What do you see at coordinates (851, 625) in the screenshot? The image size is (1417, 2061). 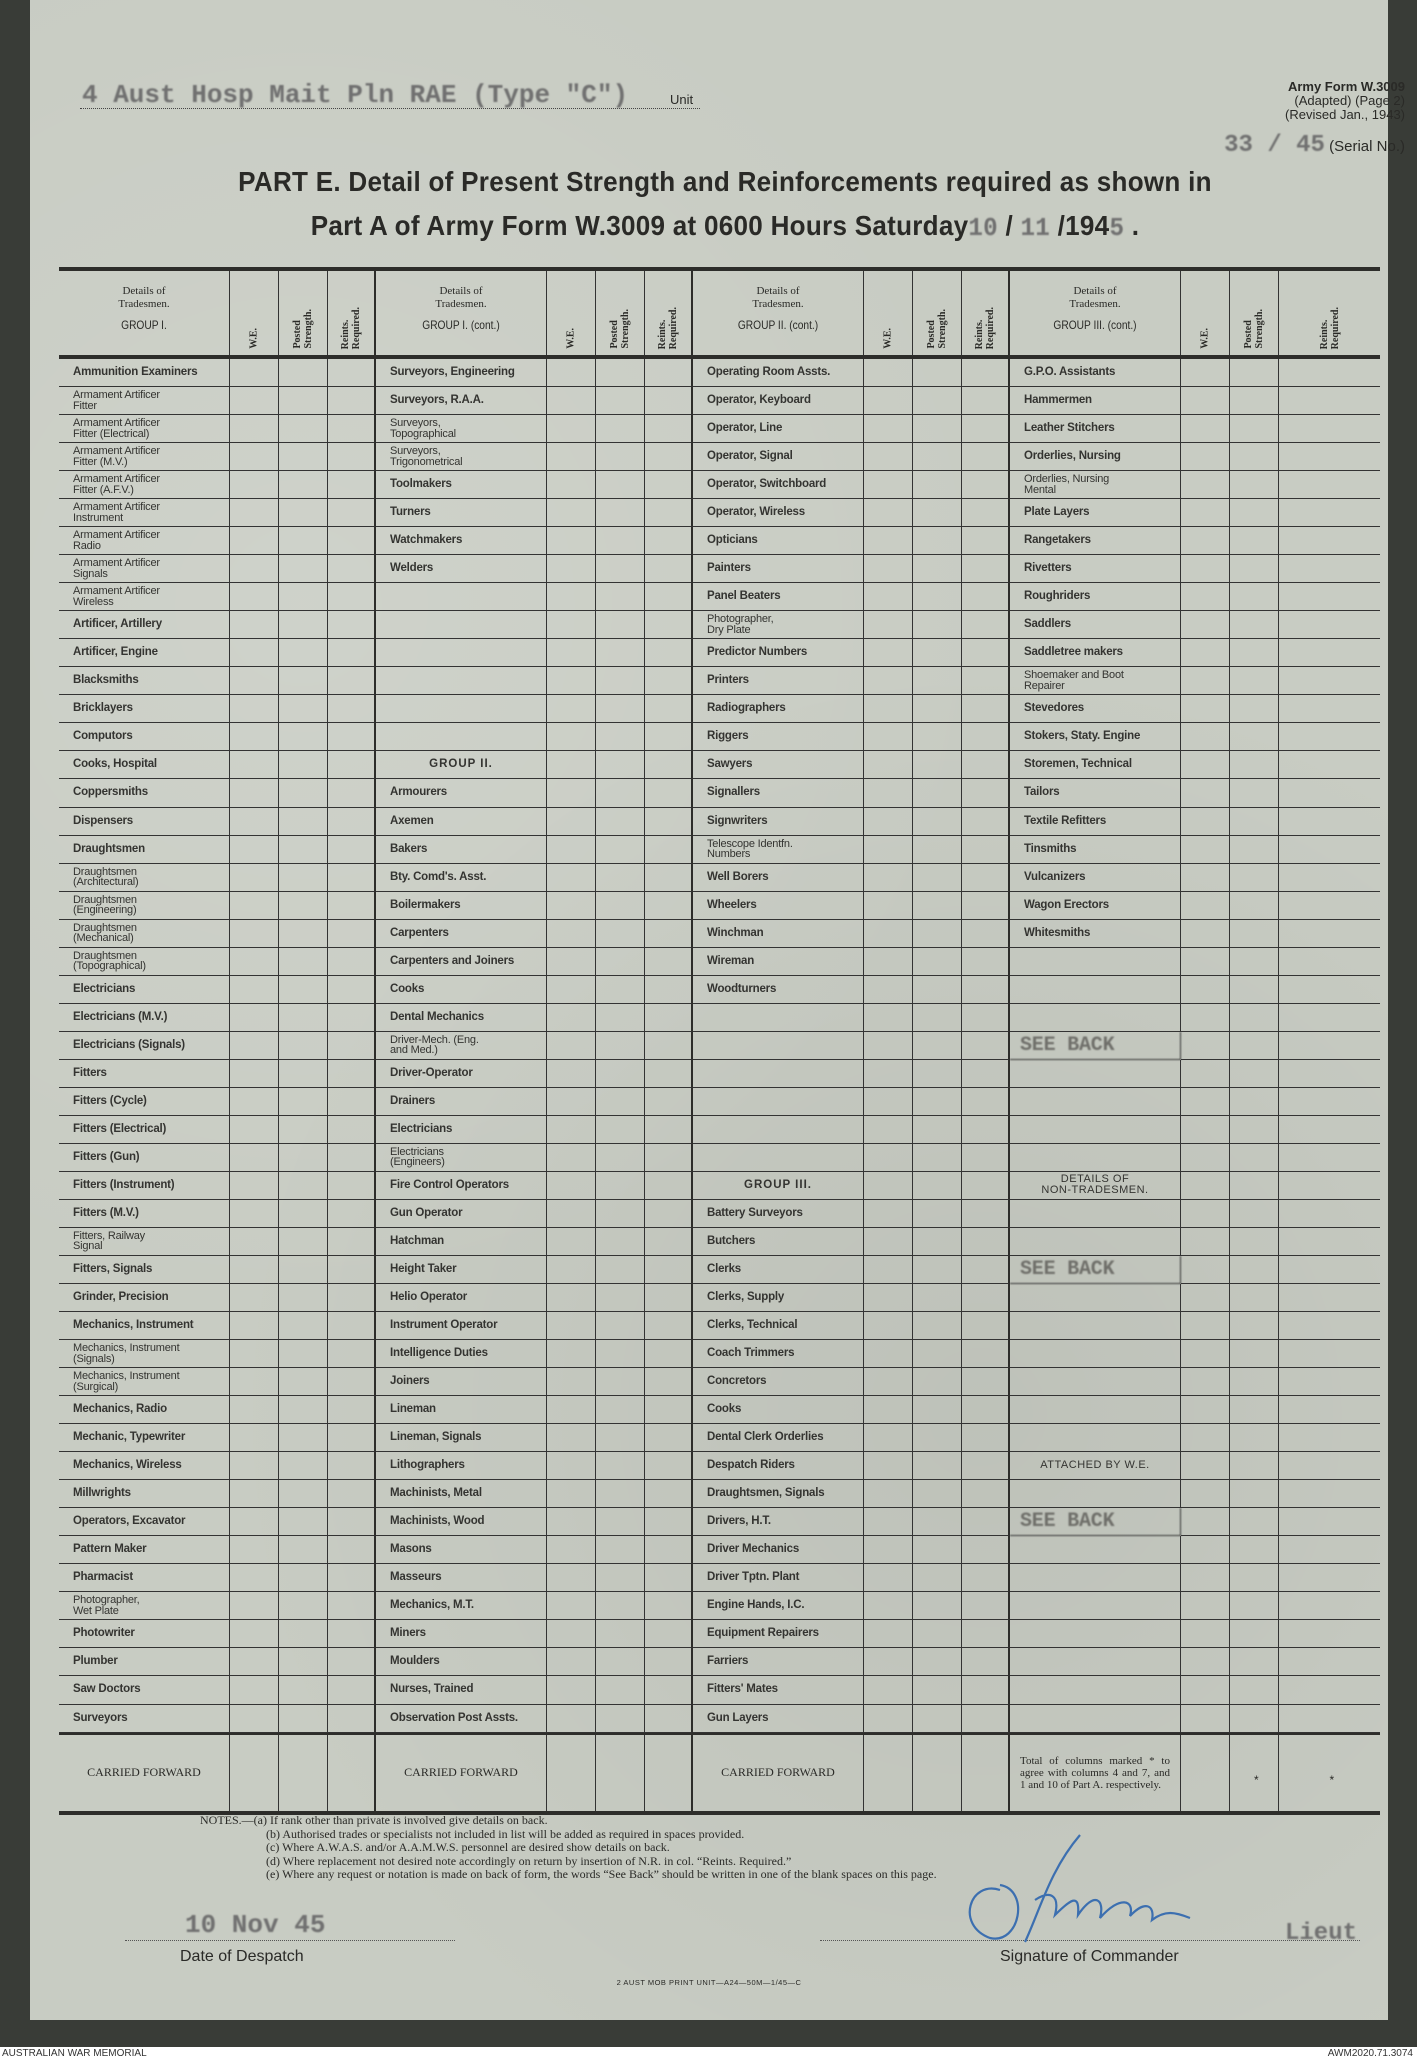 I see `table-row: Photographer, Dry Plate` at bounding box center [851, 625].